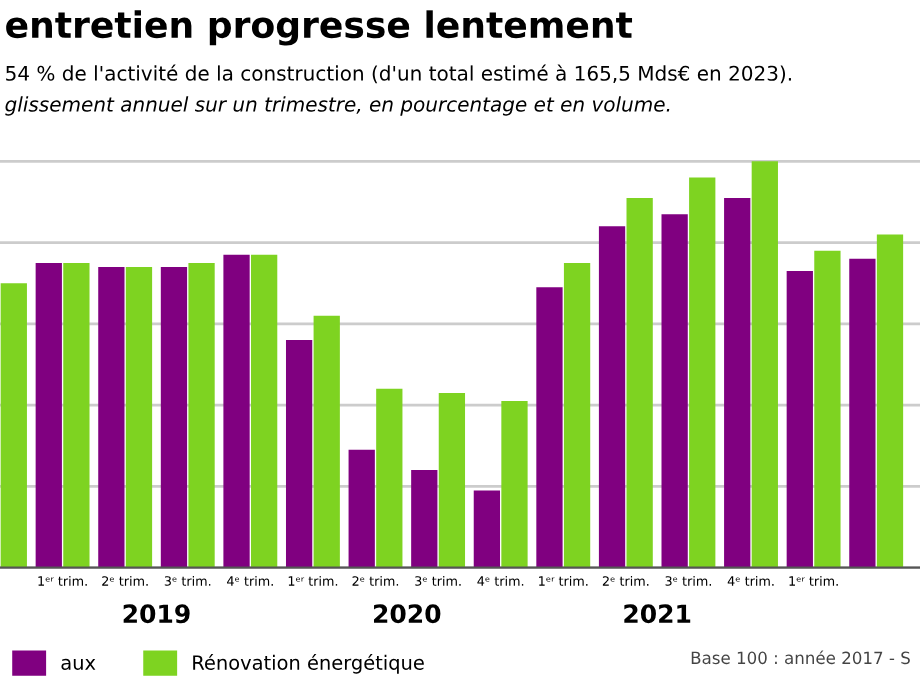 This screenshot has height=688, width=920. Describe the element at coordinates (398, 90) in the screenshot. I see `chart-subtitle: 54 % de l'activité de la construction (d'un total estimé à 165,5 Mds€ en 2023). glissement annuel sur un trimestre, en pourcentage et en volume.` at that location.